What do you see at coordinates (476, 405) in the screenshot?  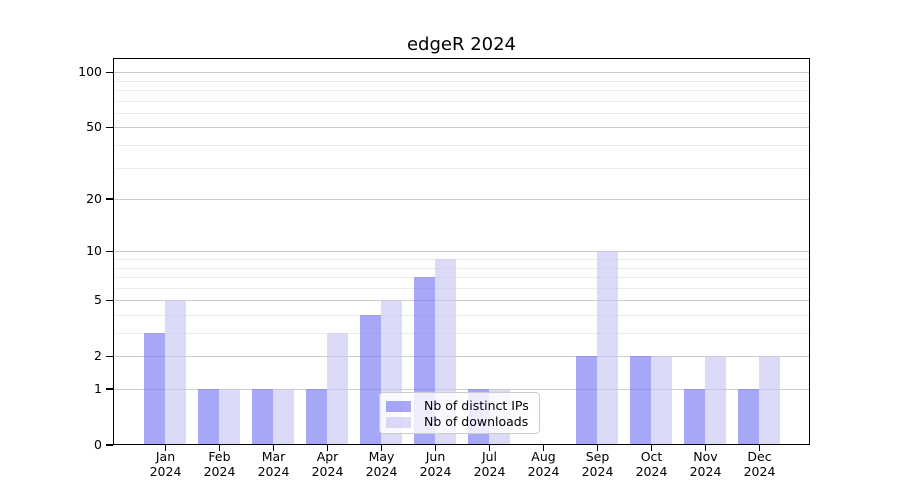 I see `legend-label-distinct-ips: Nb of distinct IPs` at bounding box center [476, 405].